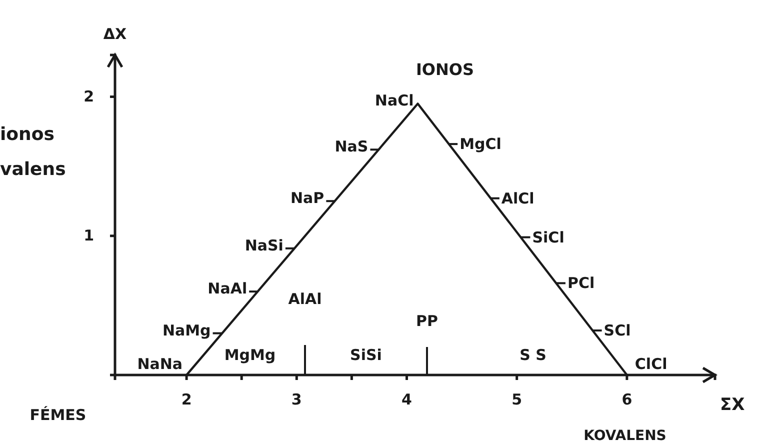 The width and height of the screenshot is (765, 446). Describe the element at coordinates (33, 169) in the screenshot. I see `text: valens` at that location.